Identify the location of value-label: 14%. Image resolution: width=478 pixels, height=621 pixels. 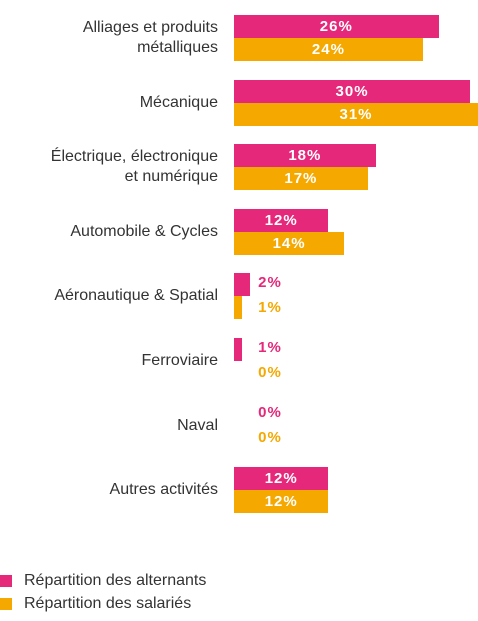
(289, 243).